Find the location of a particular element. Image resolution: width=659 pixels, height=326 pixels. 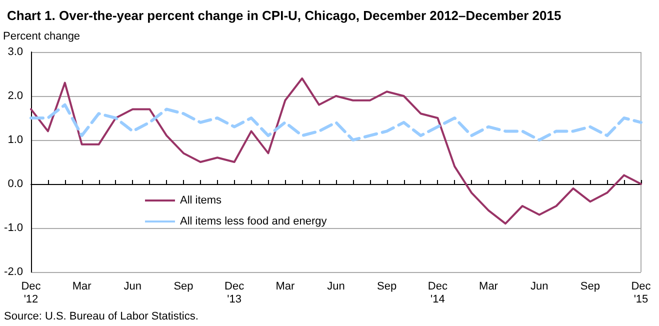

y-tick-label: -2.0 is located at coordinates (13, 272).